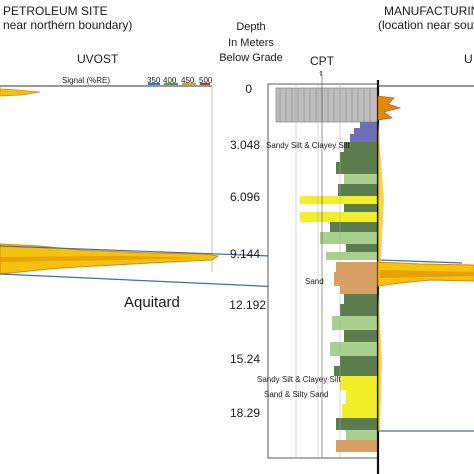 This screenshot has height=474, width=474. Describe the element at coordinates (244, 254) in the screenshot. I see `depth-tick-9144: 9.144` at that location.